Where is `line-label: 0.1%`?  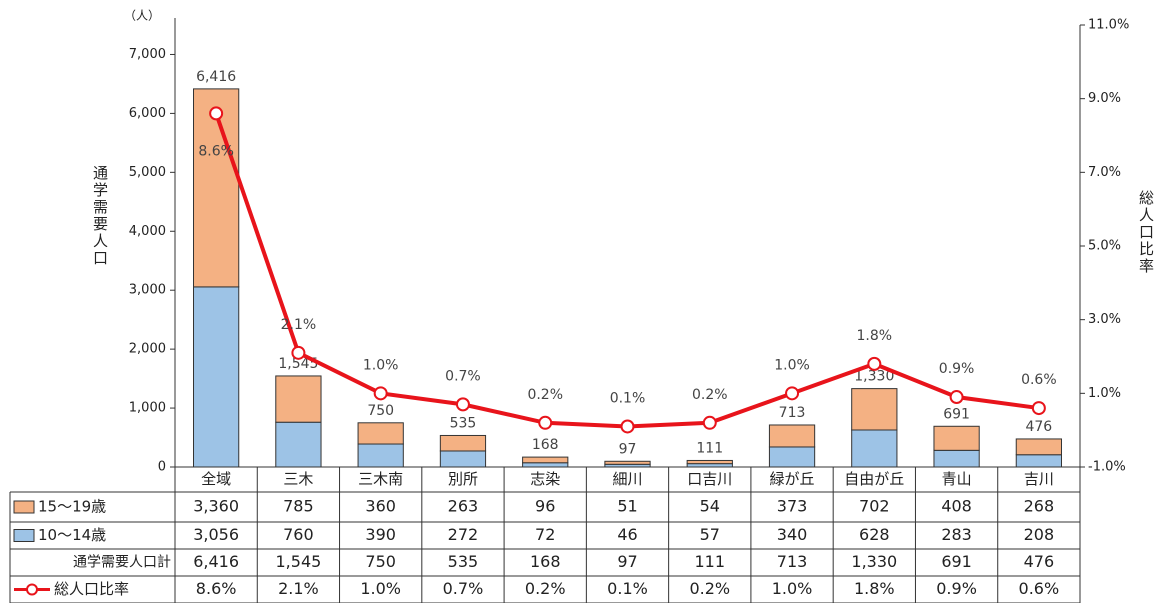
line-label: 0.1% is located at coordinates (628, 398).